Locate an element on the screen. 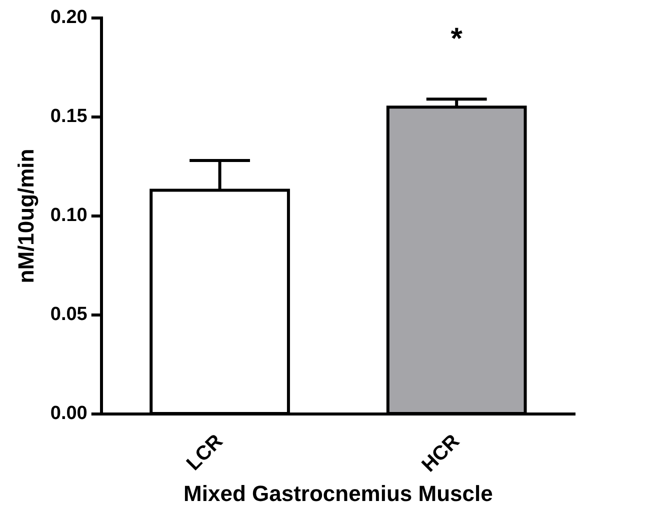 The height and width of the screenshot is (517, 670). y-tick-label: 0.05 is located at coordinates (69, 315).